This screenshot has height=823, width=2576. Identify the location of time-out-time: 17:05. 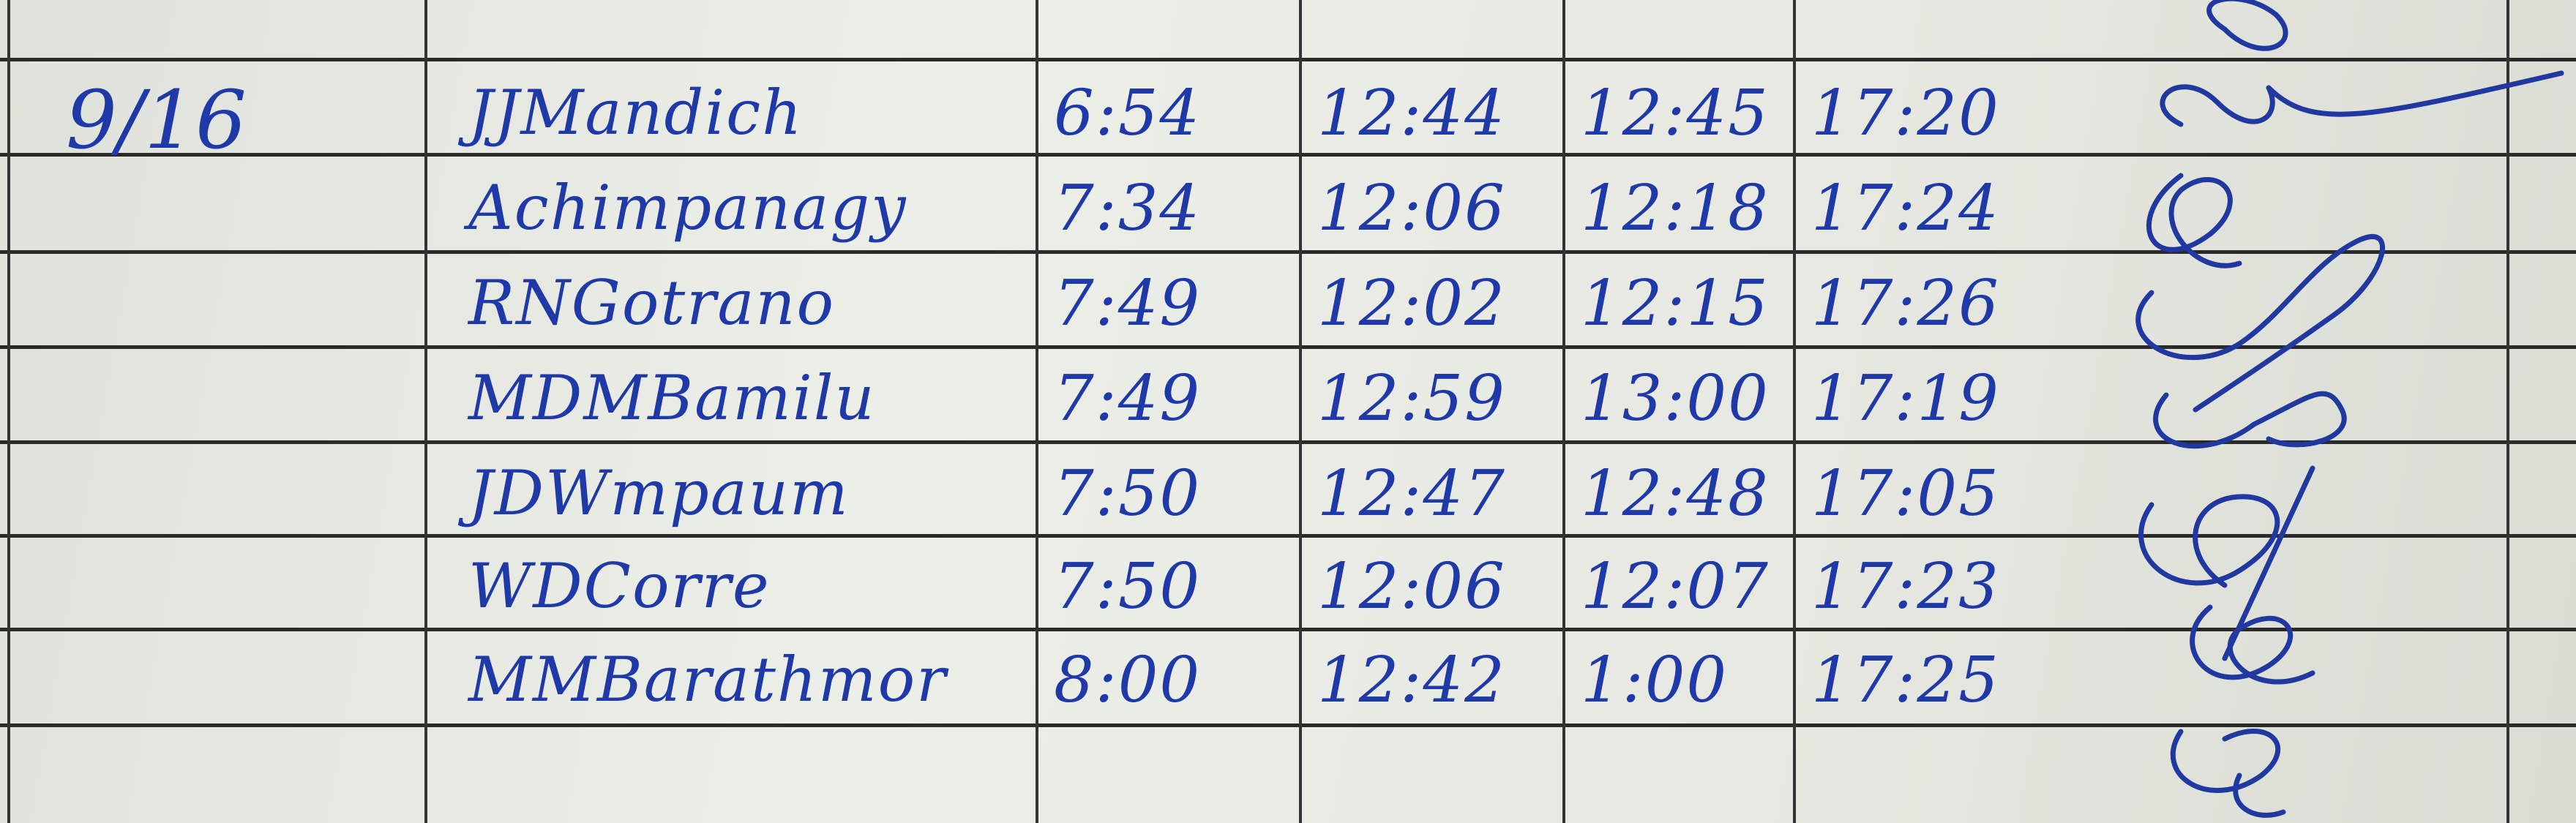
(1905, 493).